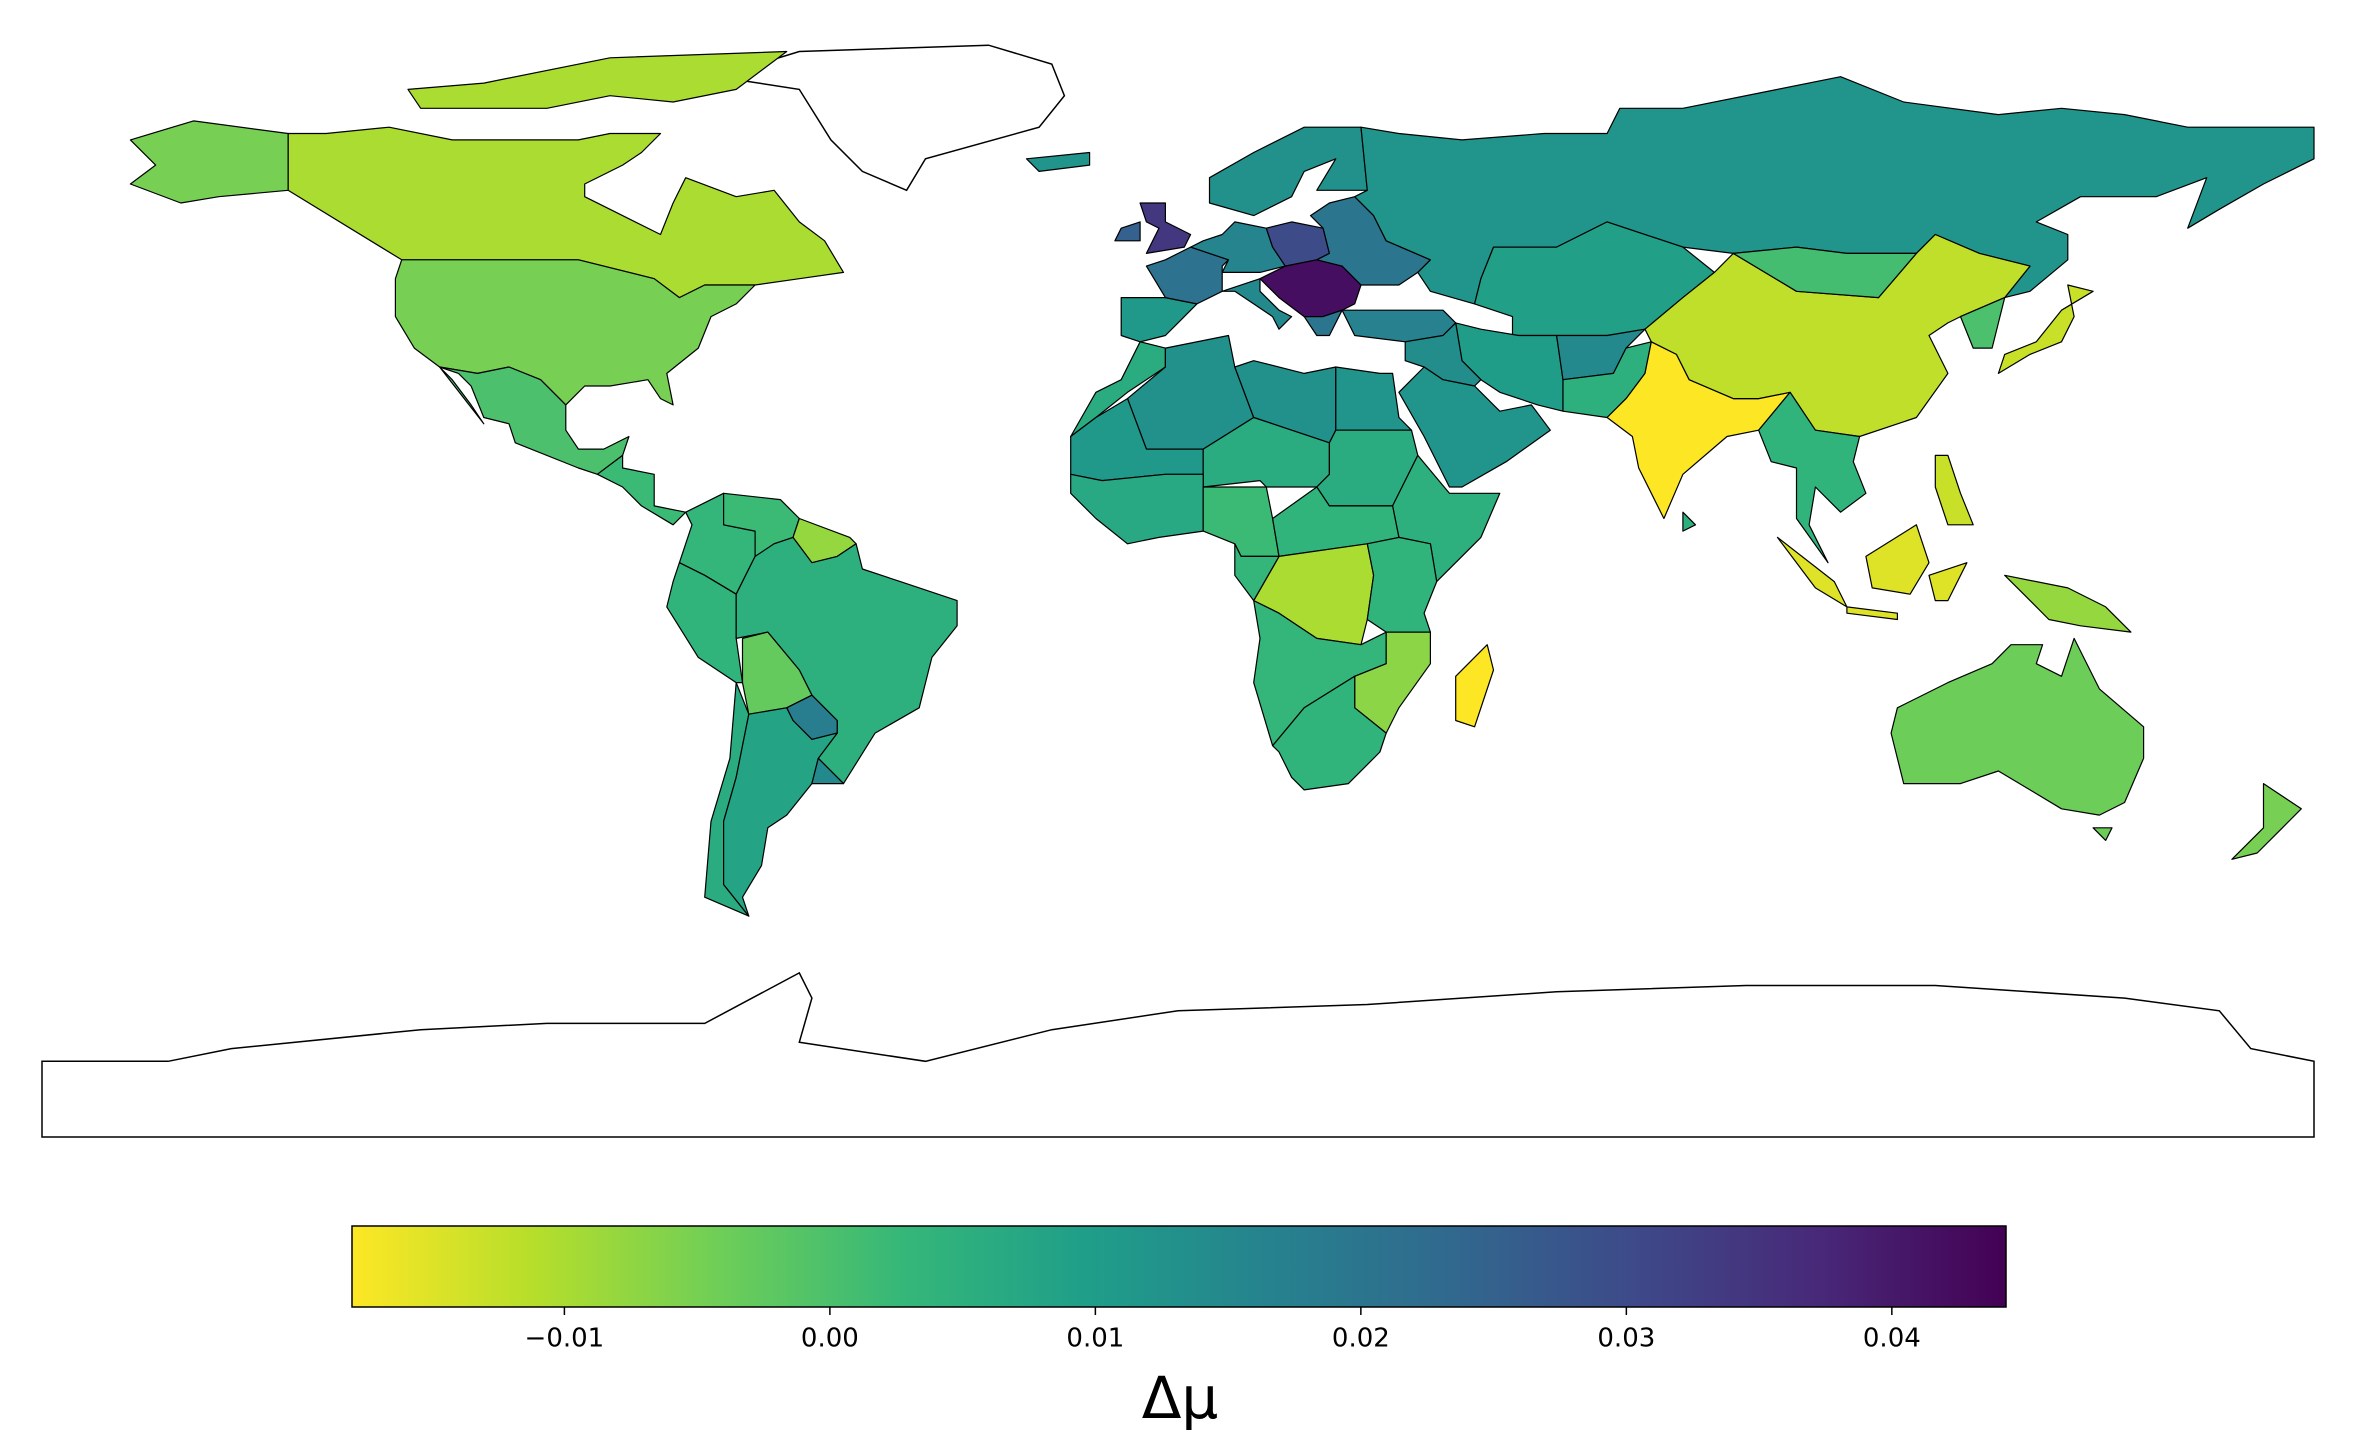 This screenshot has height=1451, width=2355. I want to click on colorbar-tick-label: 0.04, so click(1892, 1339).